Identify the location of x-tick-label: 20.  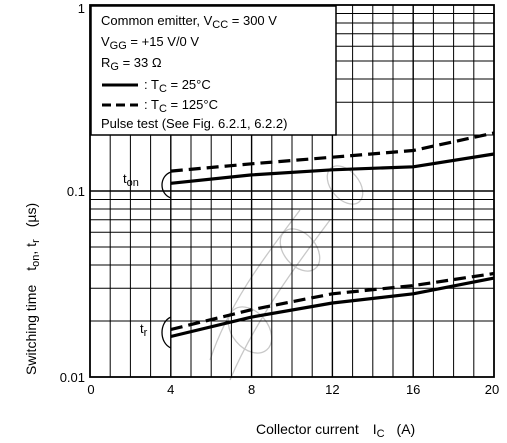
(492, 389).